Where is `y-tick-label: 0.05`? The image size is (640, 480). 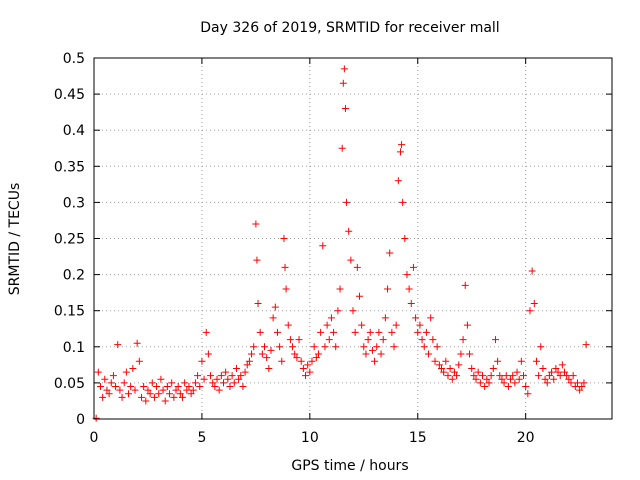 y-tick-label: 0.05 is located at coordinates (69, 384).